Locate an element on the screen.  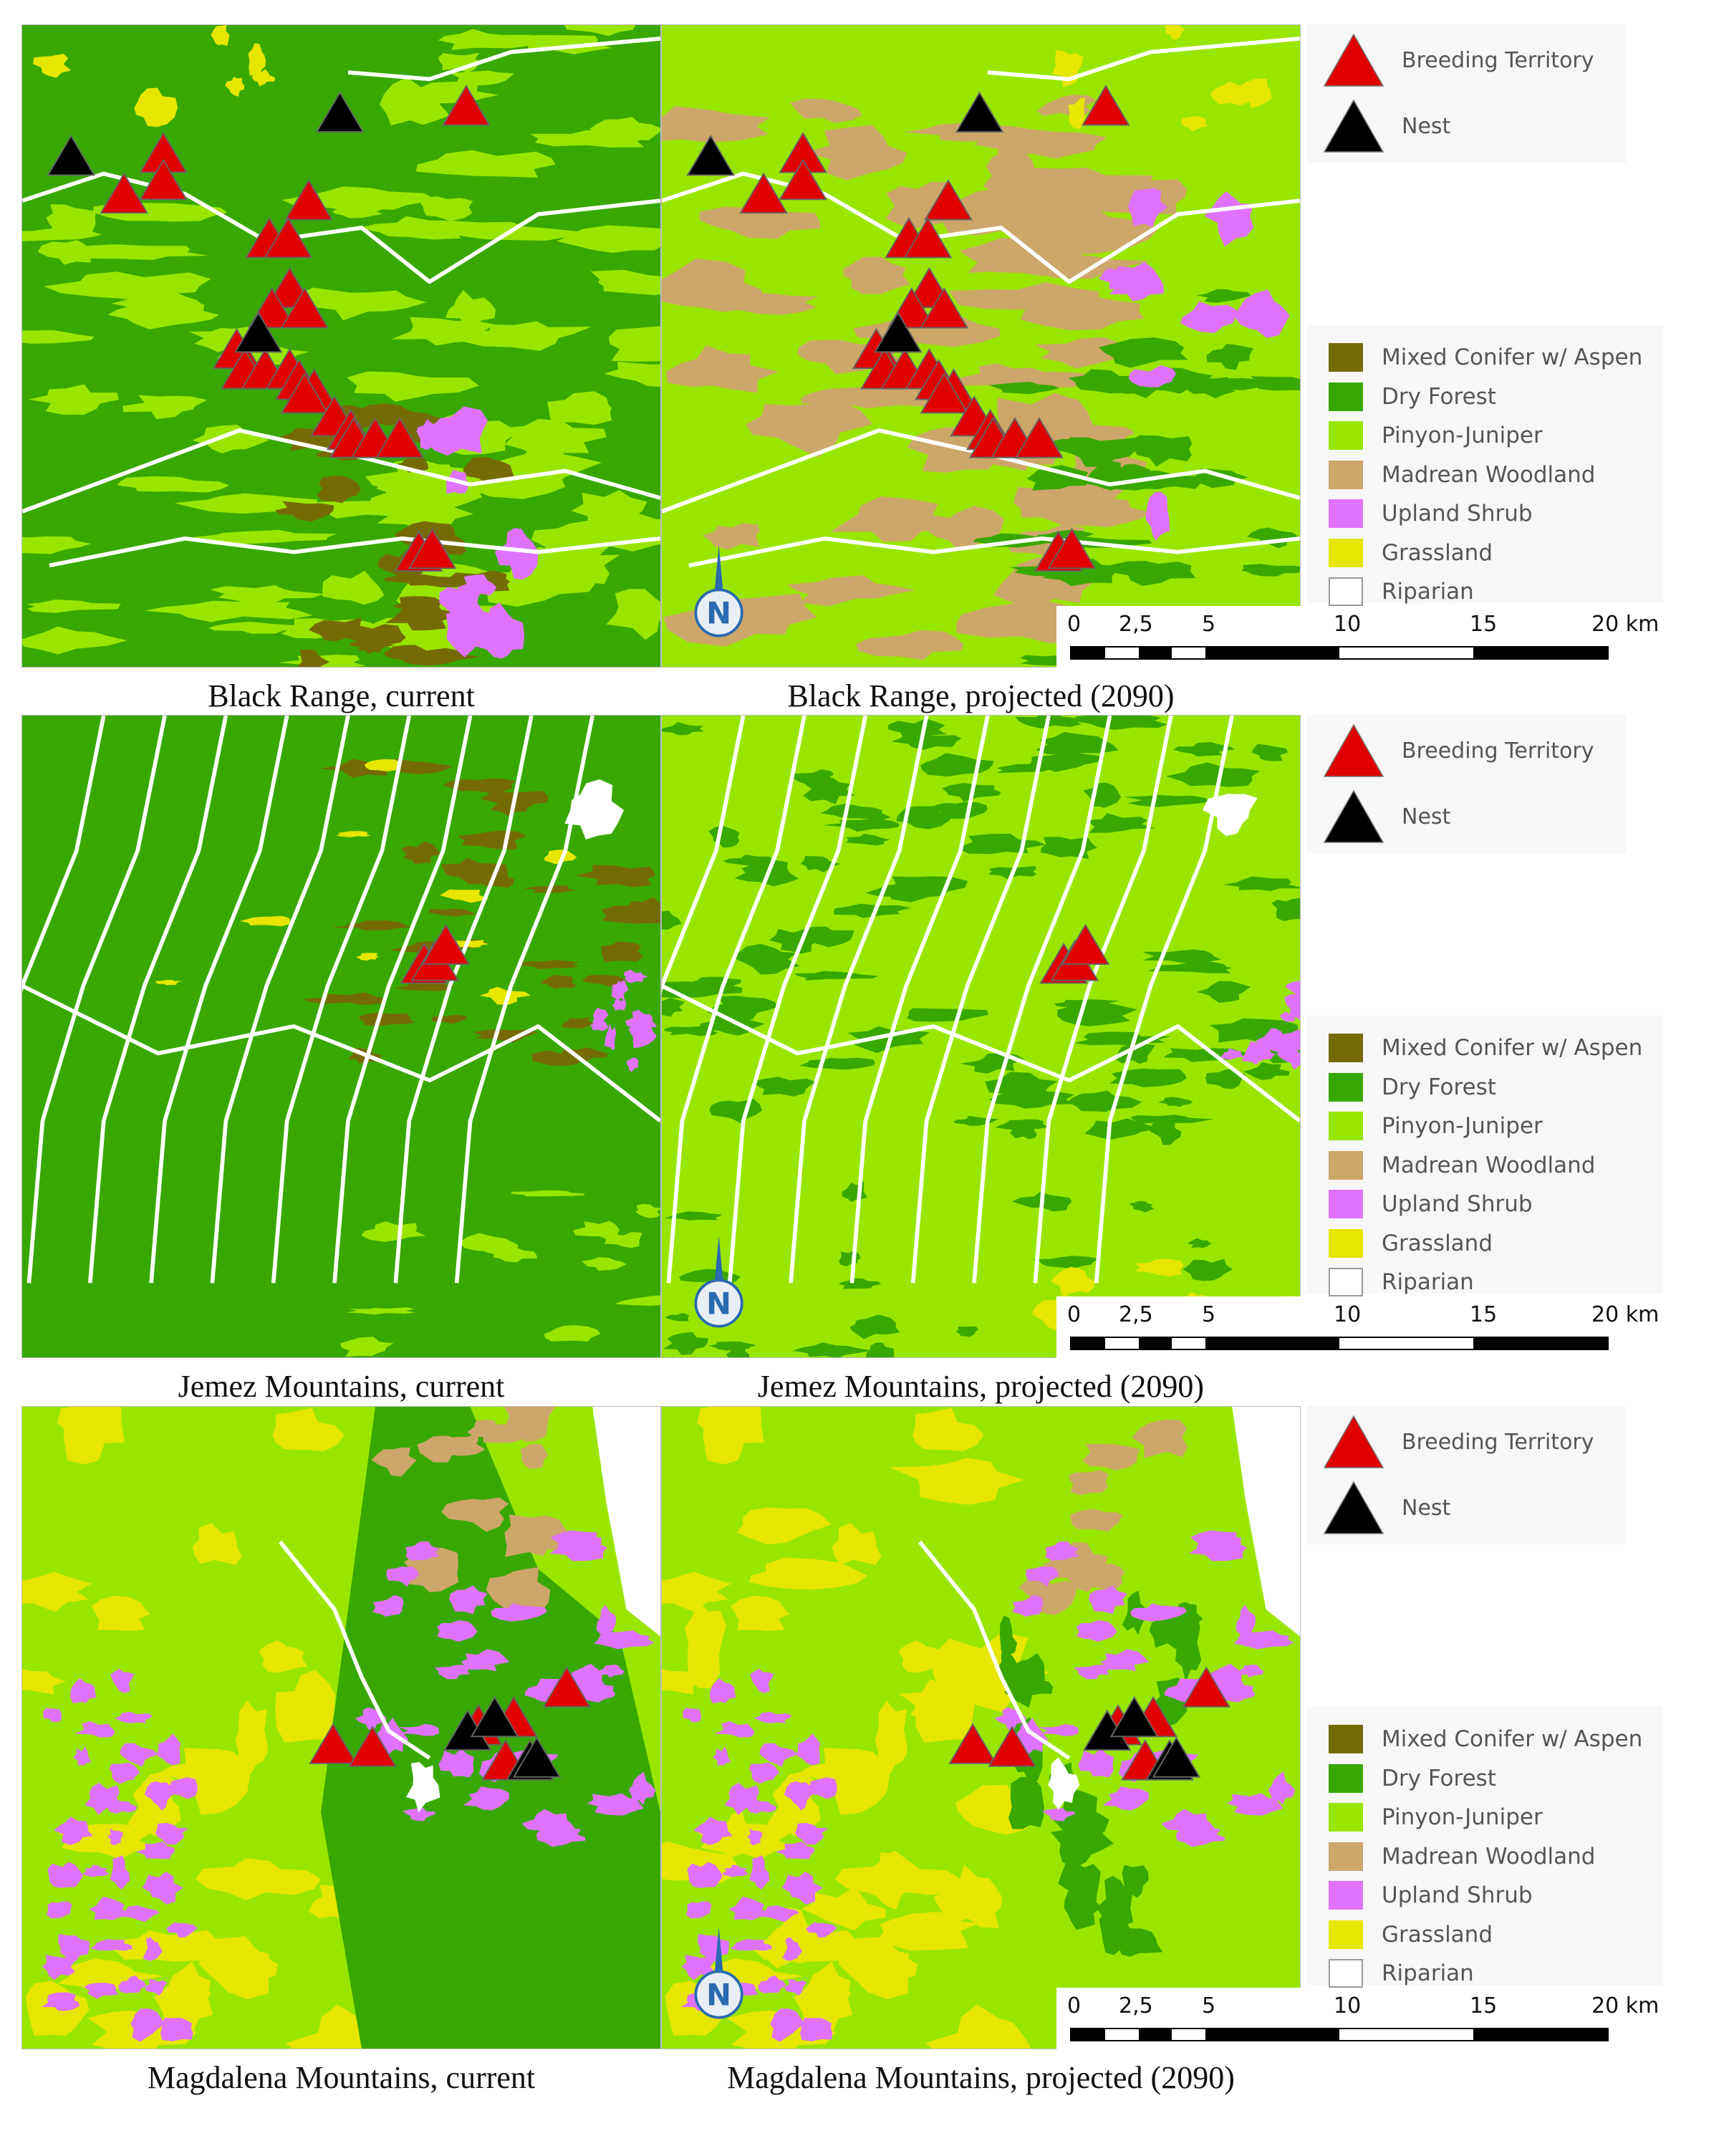
map-black-range-current is located at coordinates (341, 346).